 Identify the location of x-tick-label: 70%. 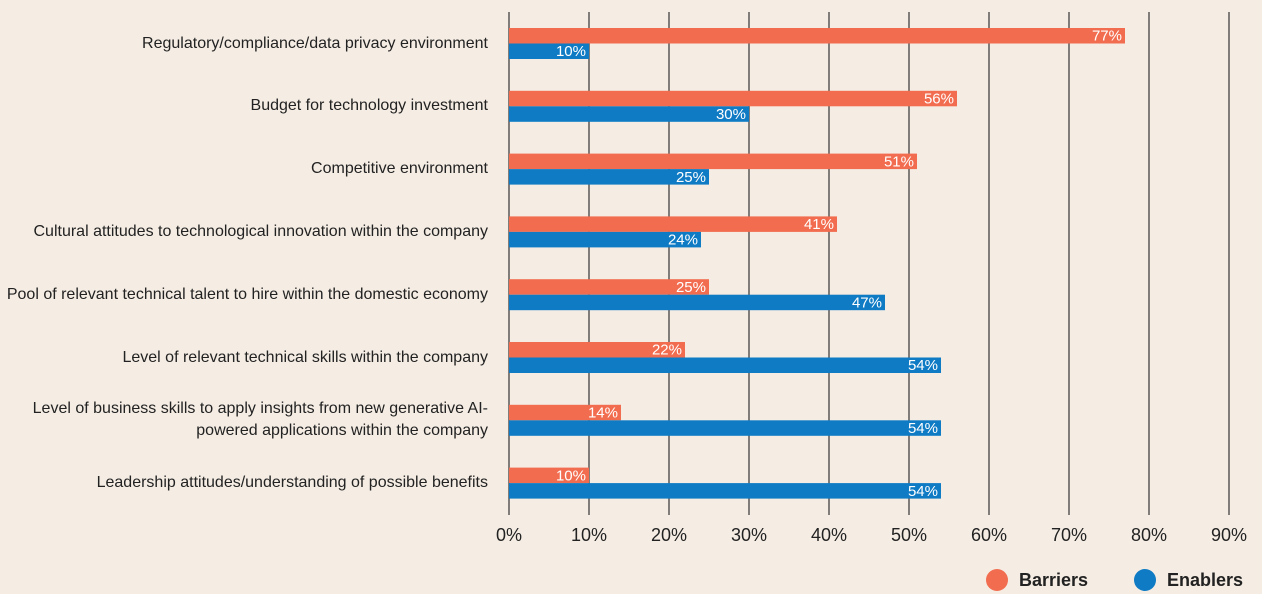
(1069, 535).